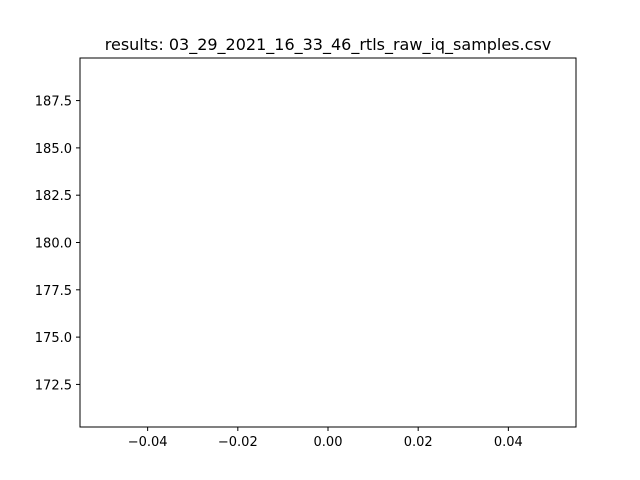 Image resolution: width=640 pixels, height=480 pixels. I want to click on x-tick-label: 0.02, so click(418, 442).